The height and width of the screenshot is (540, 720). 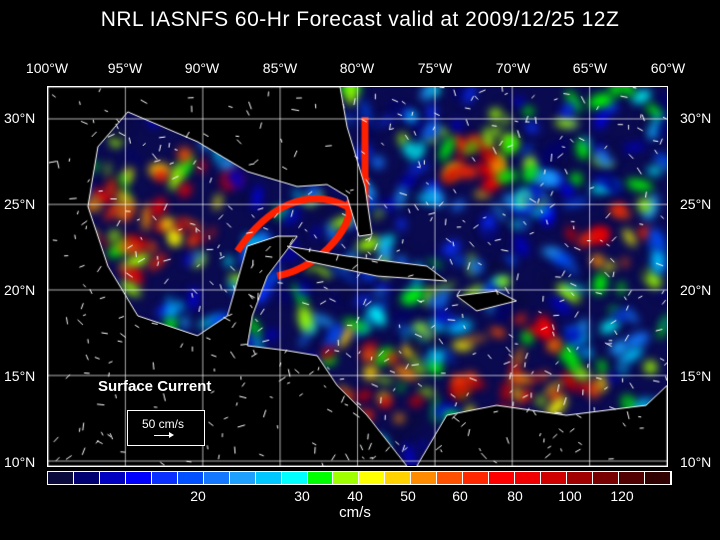 I want to click on lon-label: 100°W, so click(x=47, y=68).